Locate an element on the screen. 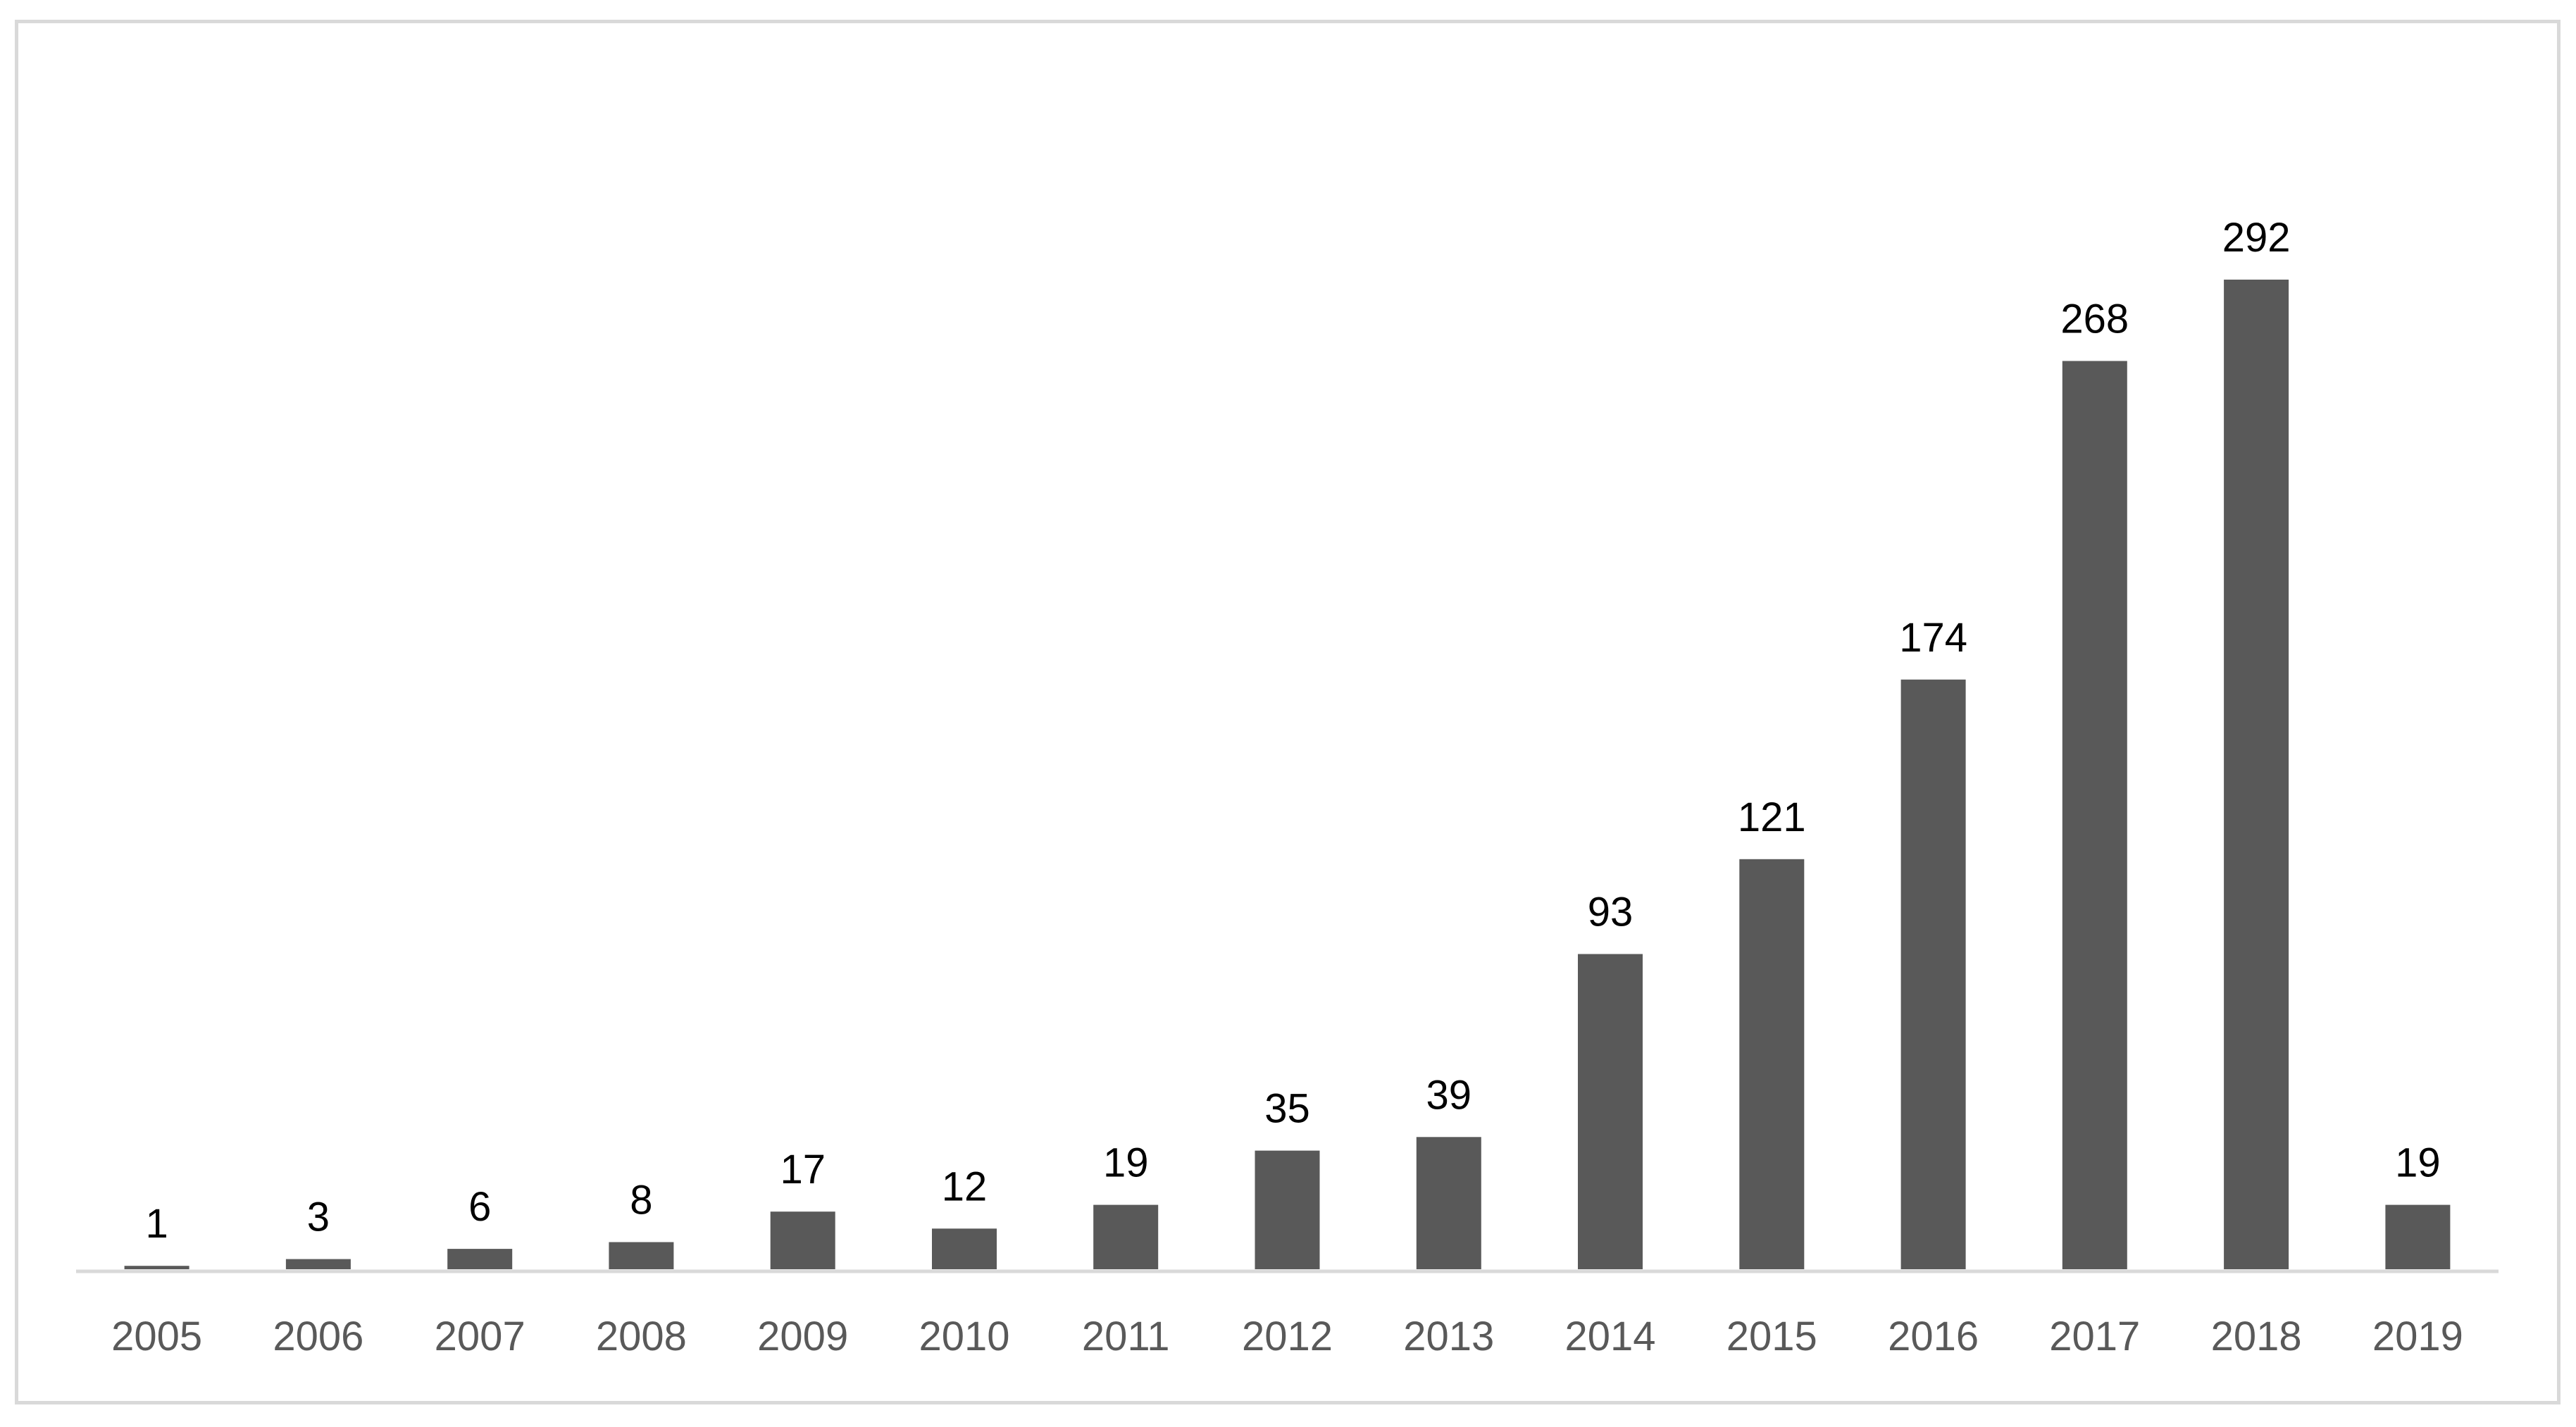 The height and width of the screenshot is (1427, 2576). data-label-2009: 17 is located at coordinates (803, 1169).